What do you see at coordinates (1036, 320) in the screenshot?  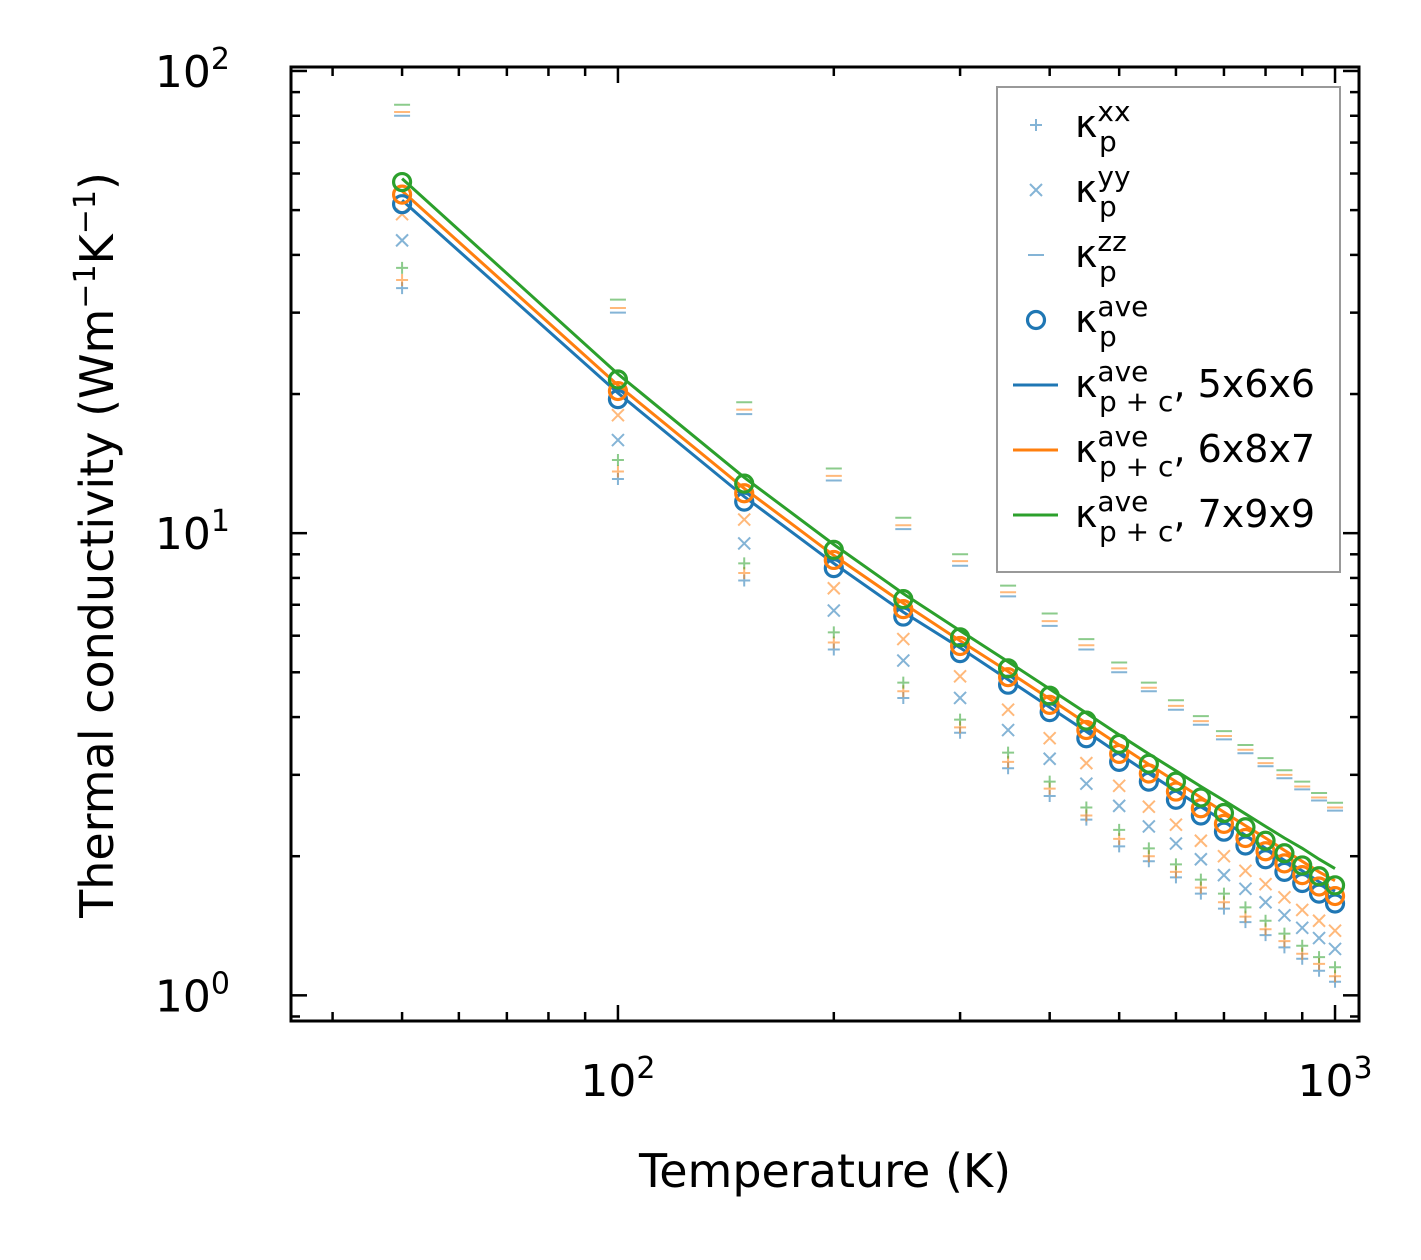 I see `legend-circle-handle` at bounding box center [1036, 320].